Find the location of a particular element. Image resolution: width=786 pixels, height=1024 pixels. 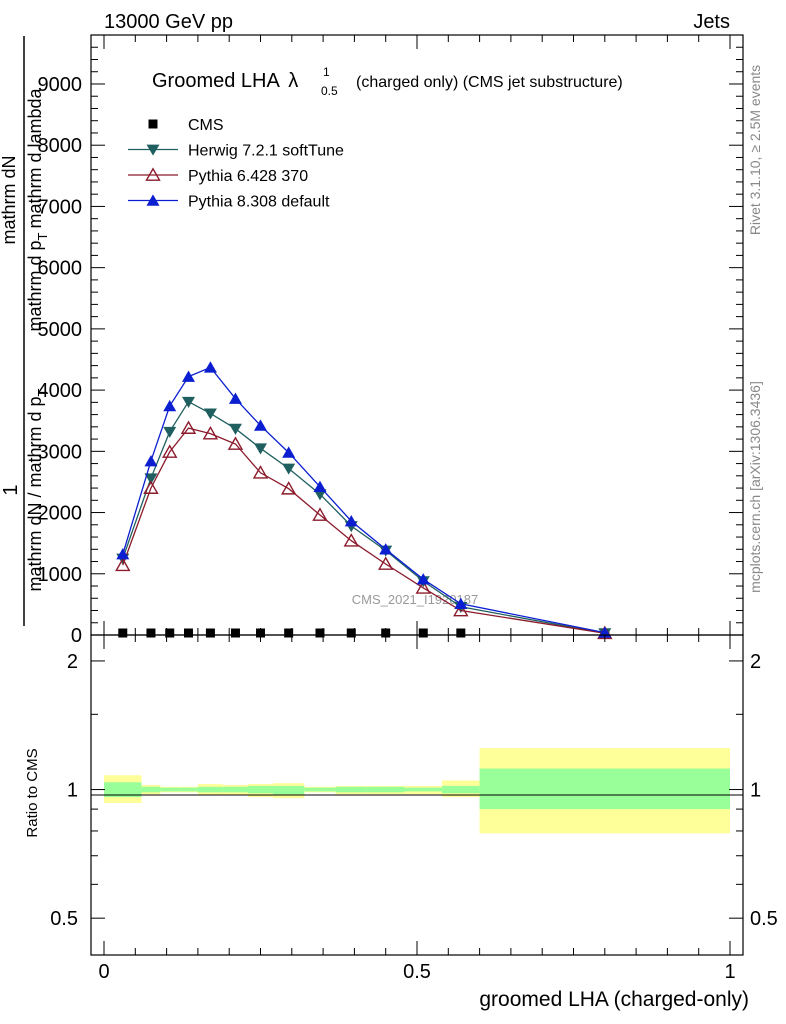

main-ytick-label: 5000 is located at coordinates (60, 330).